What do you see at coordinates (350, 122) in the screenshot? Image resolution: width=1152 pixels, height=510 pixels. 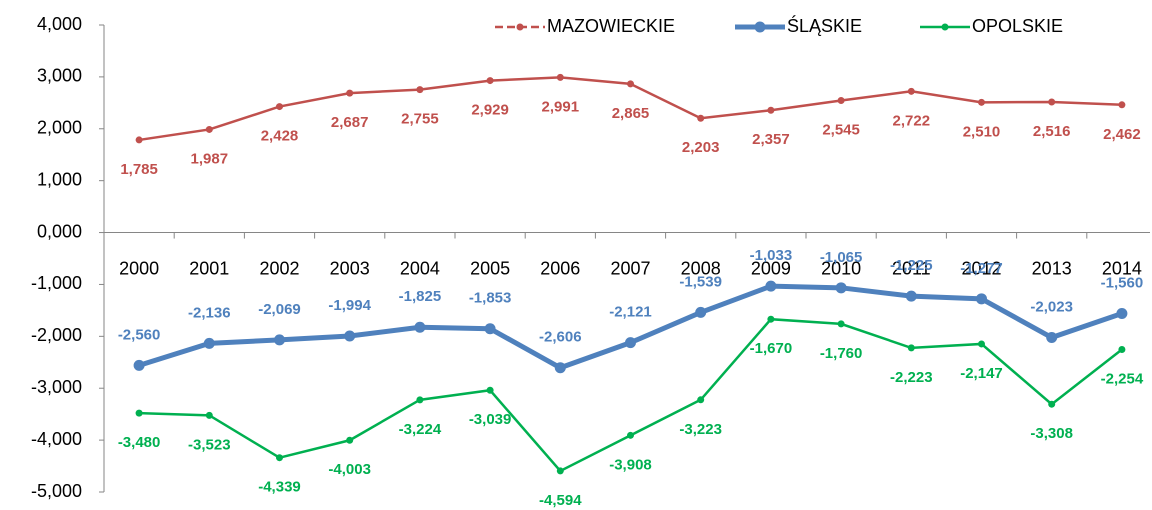 I see `data-label: 2,687` at bounding box center [350, 122].